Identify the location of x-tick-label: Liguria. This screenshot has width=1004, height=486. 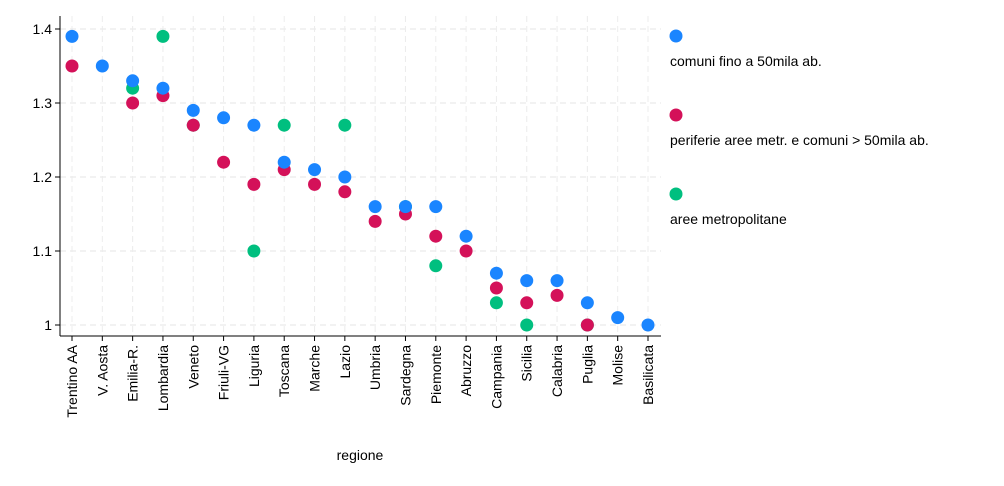
(254, 366).